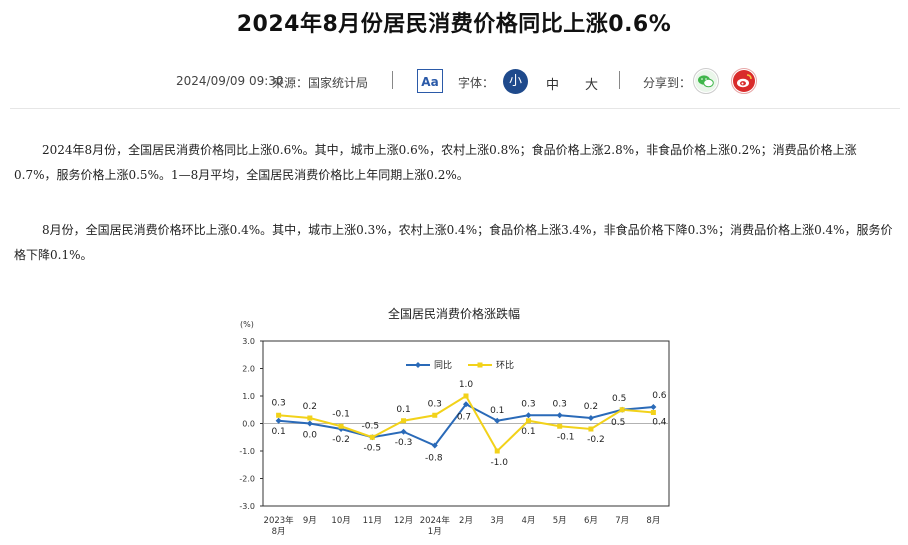 Image resolution: width=908 pixels, height=545 pixels. I want to click on header-divider, so click(455, 108).